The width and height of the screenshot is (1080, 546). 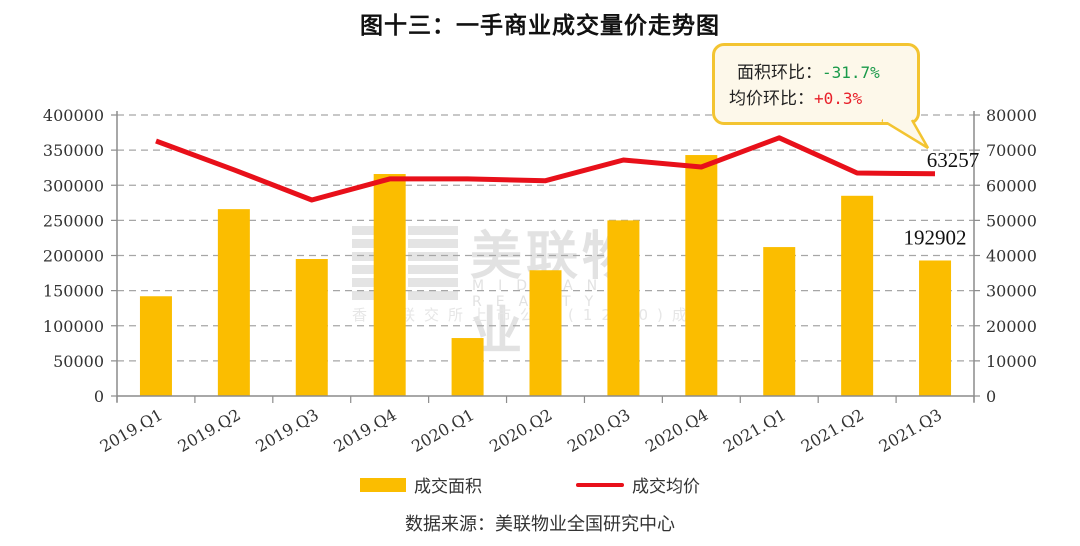 What do you see at coordinates (832, 430) in the screenshot?
I see `x-axis-tick-label: 2021.Q2` at bounding box center [832, 430].